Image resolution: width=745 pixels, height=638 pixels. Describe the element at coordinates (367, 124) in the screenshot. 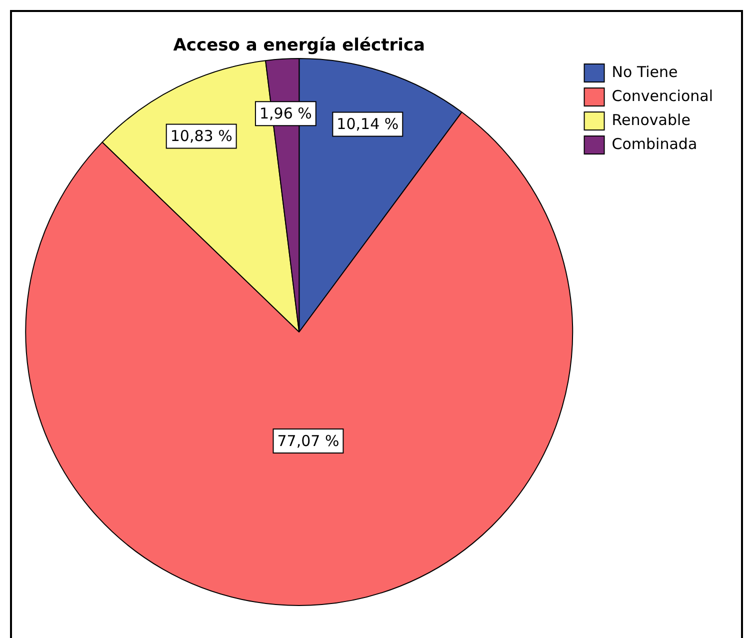

I see `data-label: 10,14 %` at that location.